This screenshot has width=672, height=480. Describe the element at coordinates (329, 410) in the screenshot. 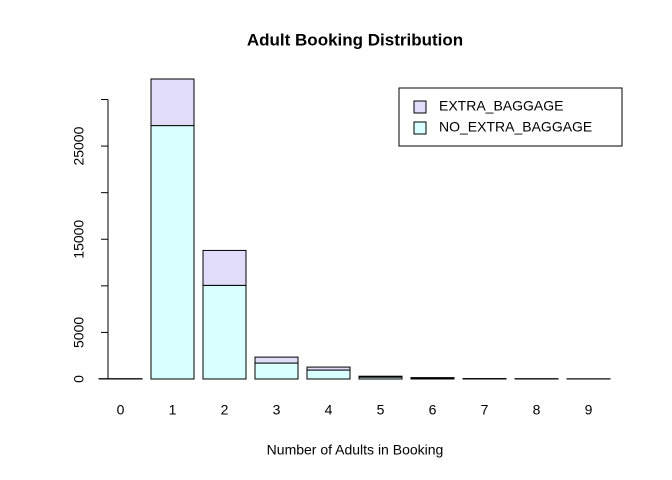

I see `x-tick-label: 4` at that location.